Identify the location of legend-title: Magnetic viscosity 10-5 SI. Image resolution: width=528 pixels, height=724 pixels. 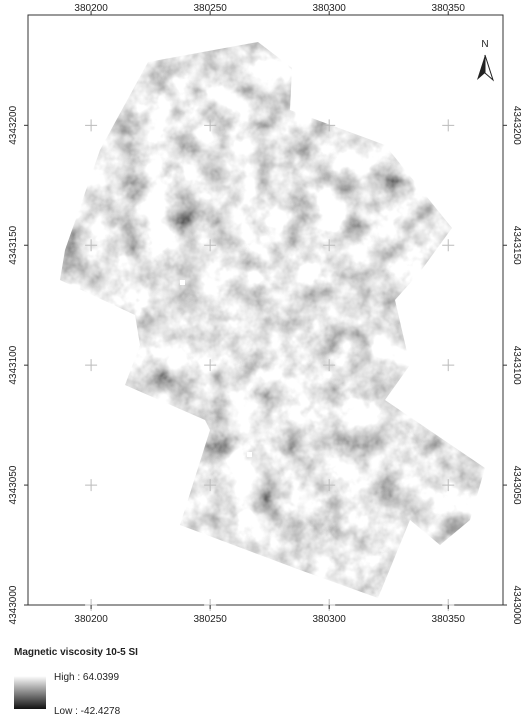
(76, 652).